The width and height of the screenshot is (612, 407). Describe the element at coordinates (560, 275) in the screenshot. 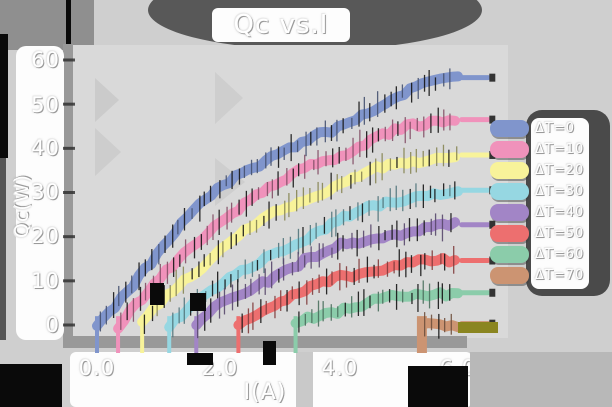

I see `legend-label: ΔT=70` at that location.